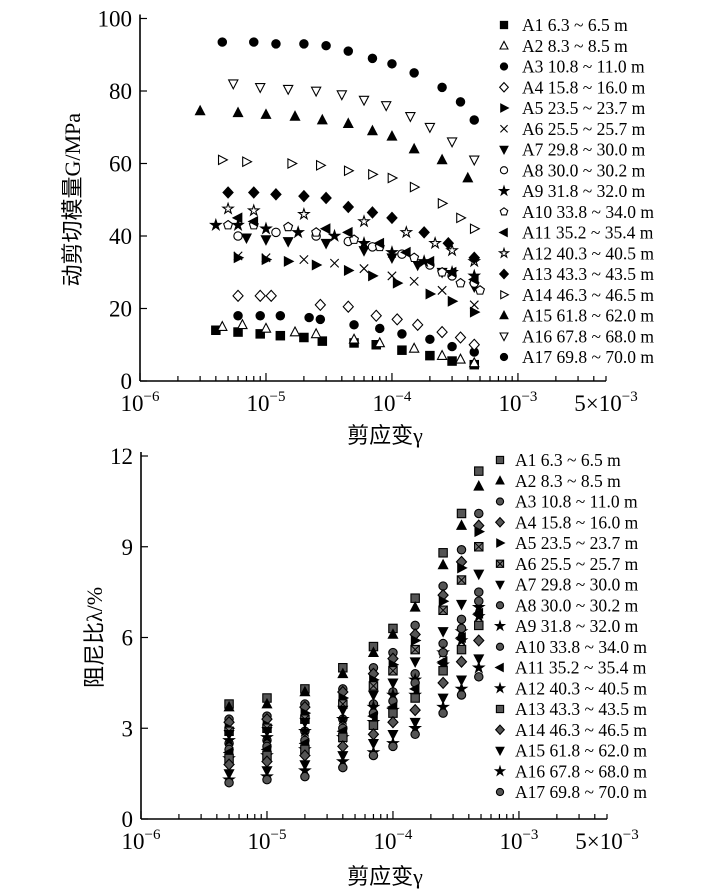  I want to click on series-A3, so click(356, 333).